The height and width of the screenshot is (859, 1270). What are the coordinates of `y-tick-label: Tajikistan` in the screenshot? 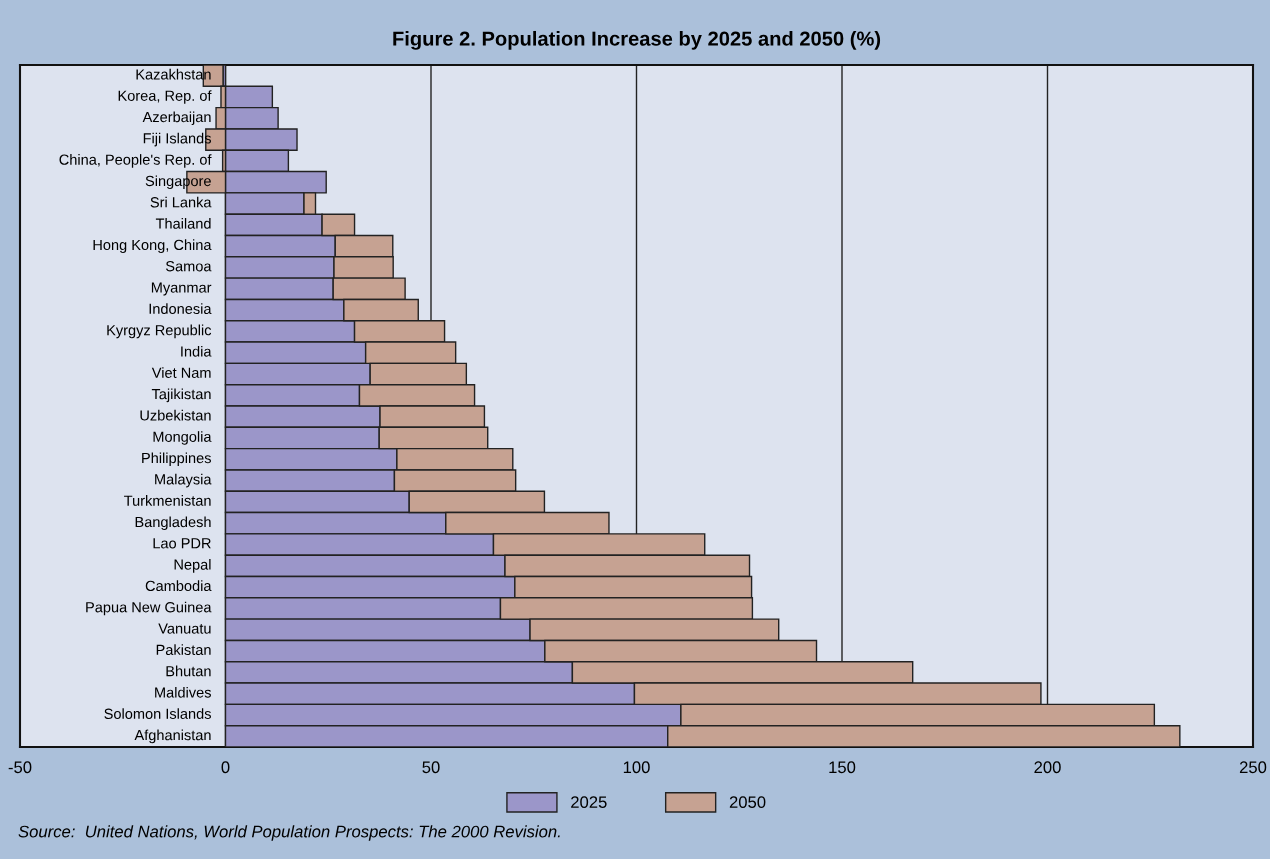 It's located at (181, 395).